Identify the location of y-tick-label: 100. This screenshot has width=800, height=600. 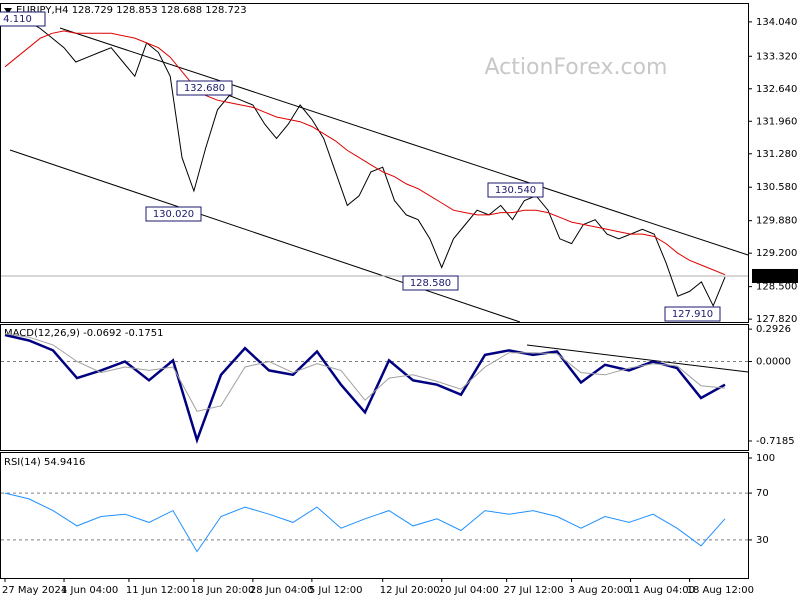
(765, 458).